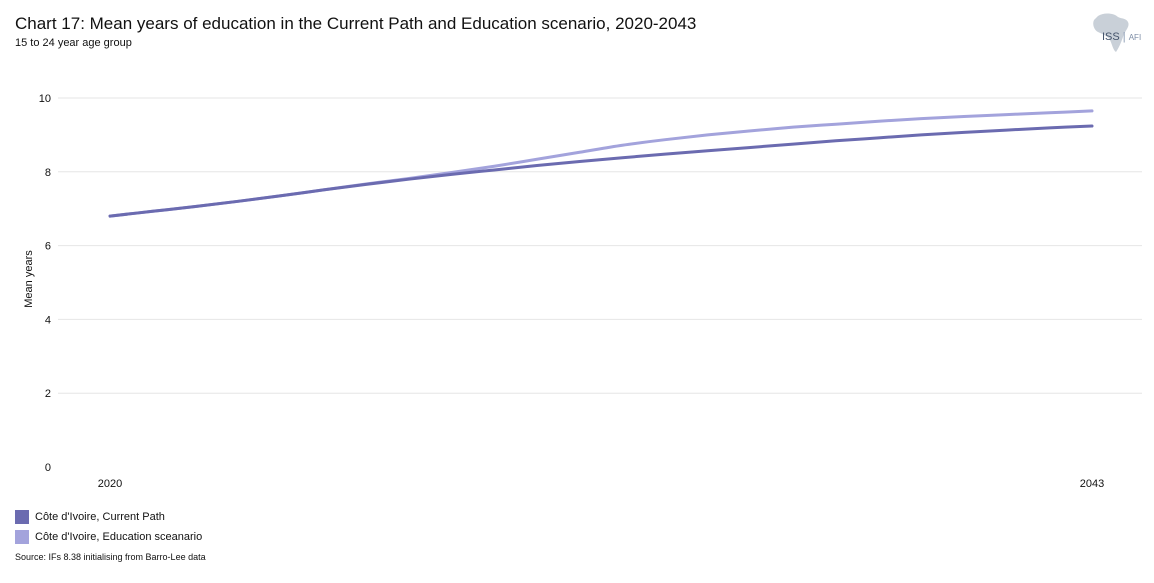 This screenshot has height=583, width=1154. Describe the element at coordinates (100, 517) in the screenshot. I see `legend-label-current-path: Côte d'Ivoire, Current Path` at that location.